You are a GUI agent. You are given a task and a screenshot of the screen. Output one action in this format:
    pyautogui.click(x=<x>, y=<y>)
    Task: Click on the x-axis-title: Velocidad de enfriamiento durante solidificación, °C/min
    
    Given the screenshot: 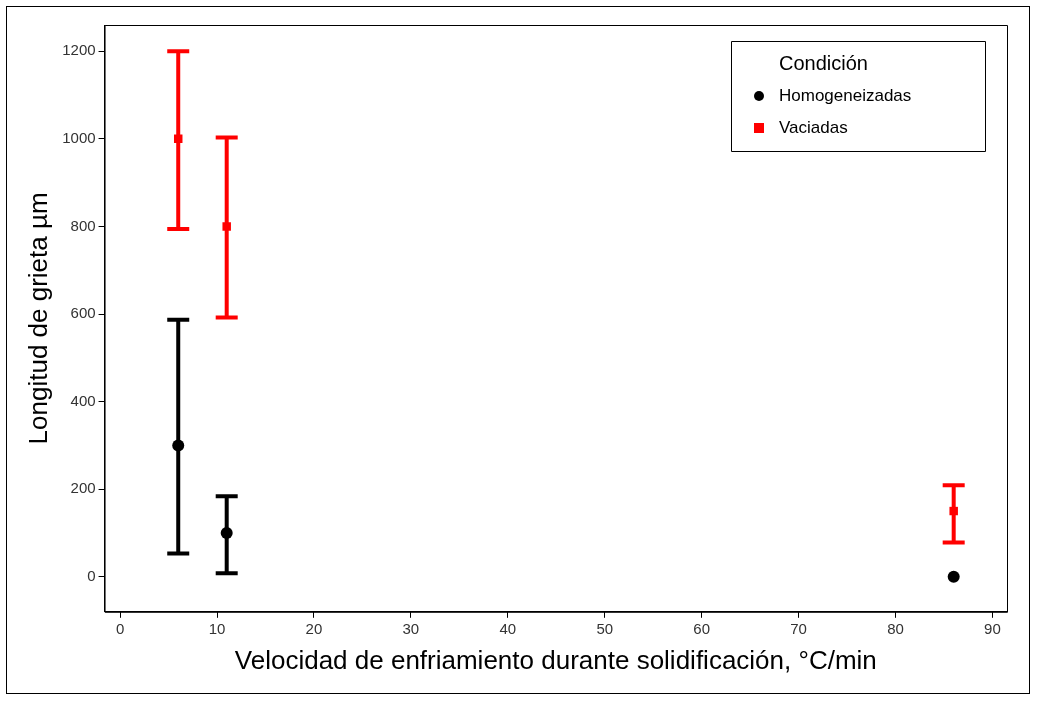 What is the action you would take?
    pyautogui.click(x=555, y=659)
    